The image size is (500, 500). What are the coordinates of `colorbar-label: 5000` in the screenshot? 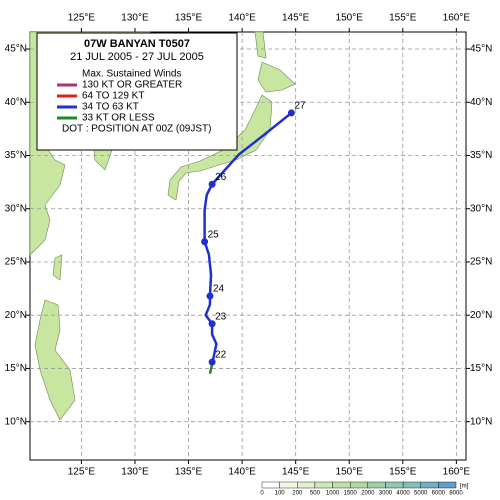 It's located at (421, 494).